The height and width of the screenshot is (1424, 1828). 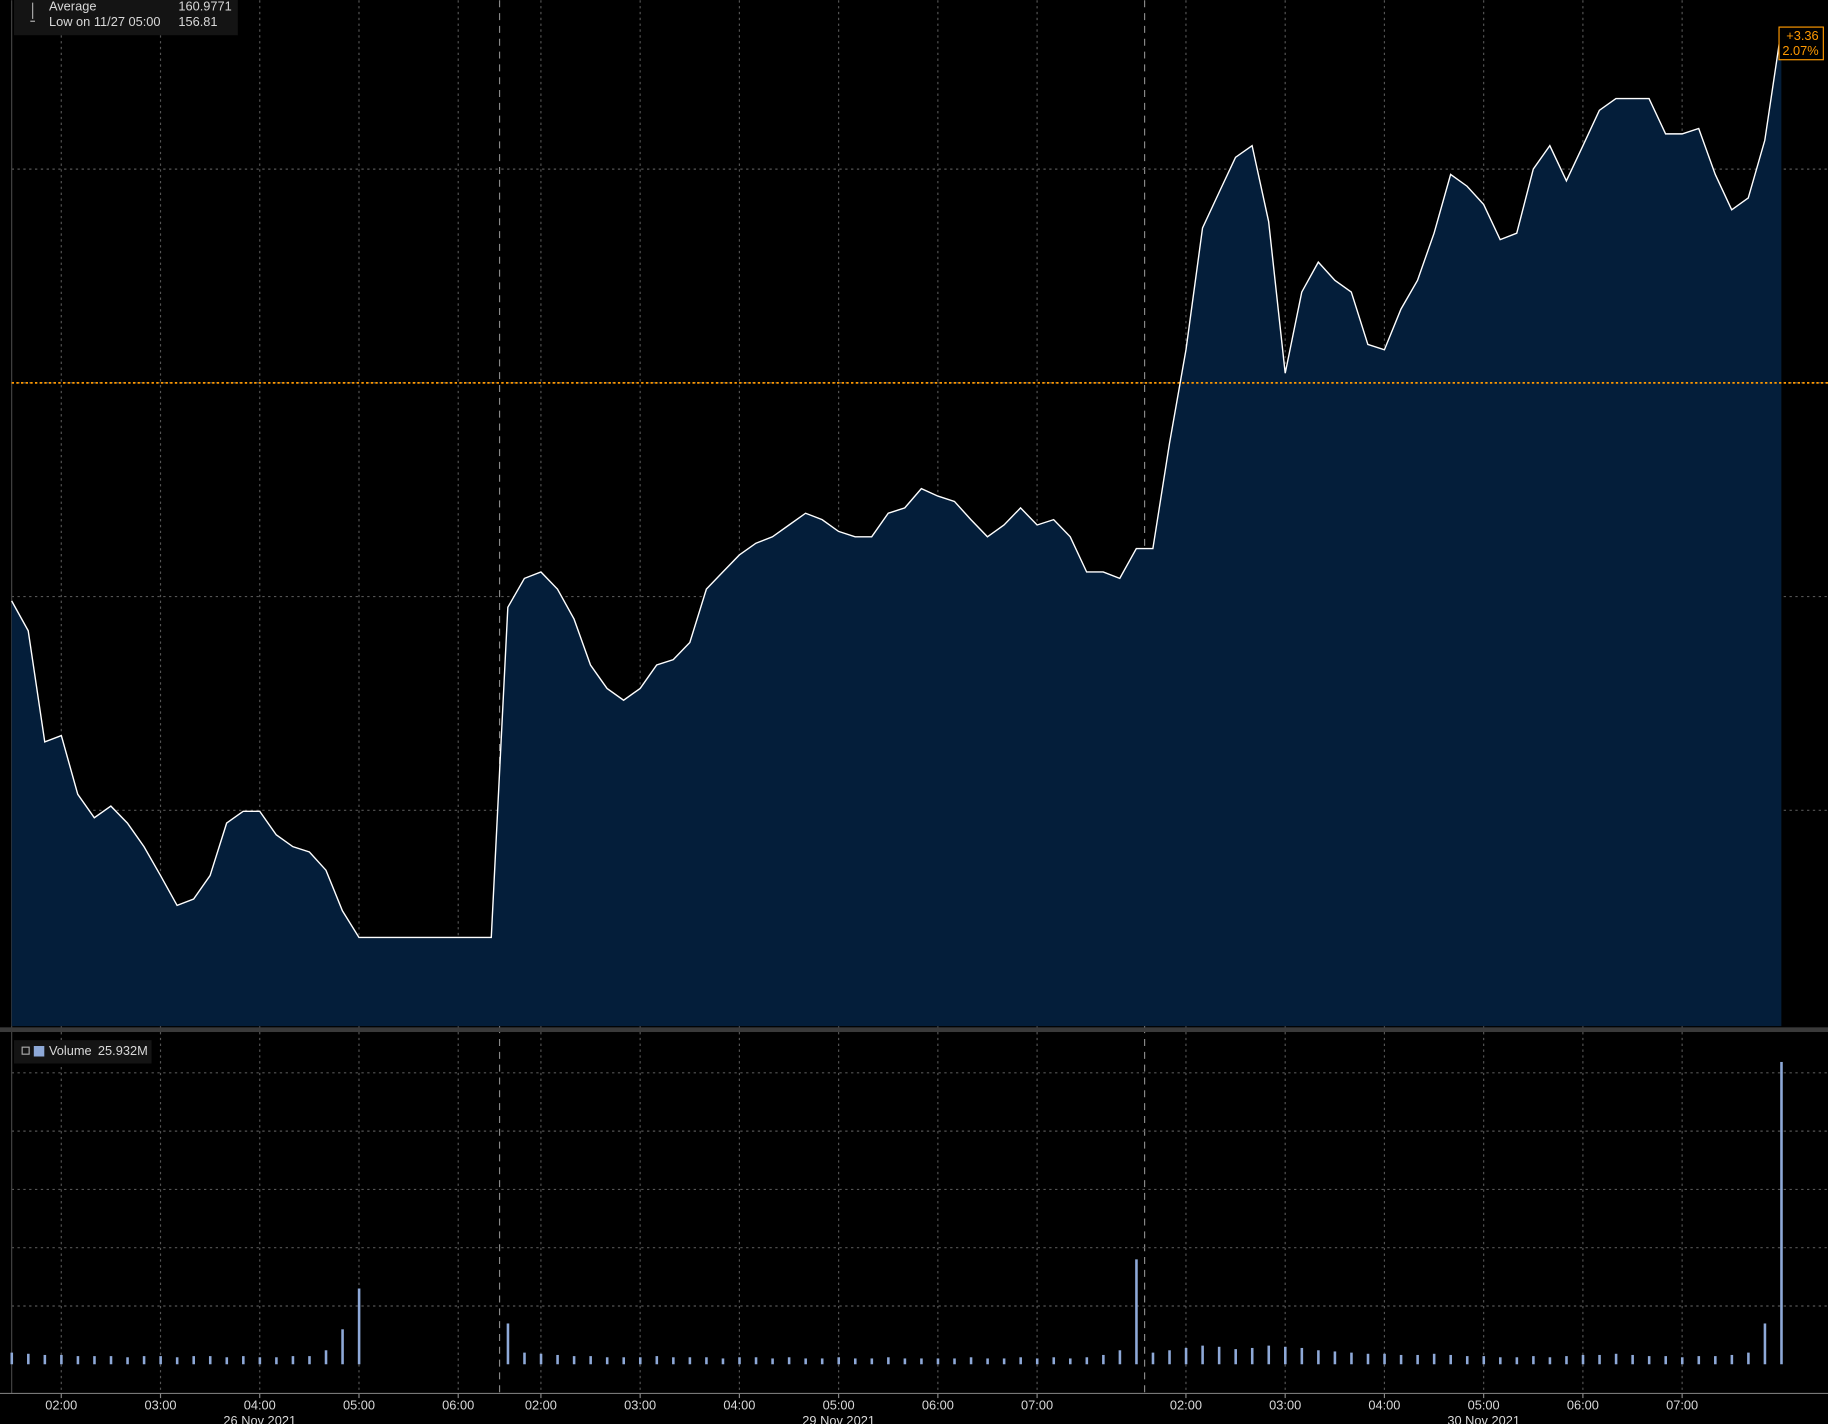 I want to click on x-axis-band, so click(x=914, y=1408).